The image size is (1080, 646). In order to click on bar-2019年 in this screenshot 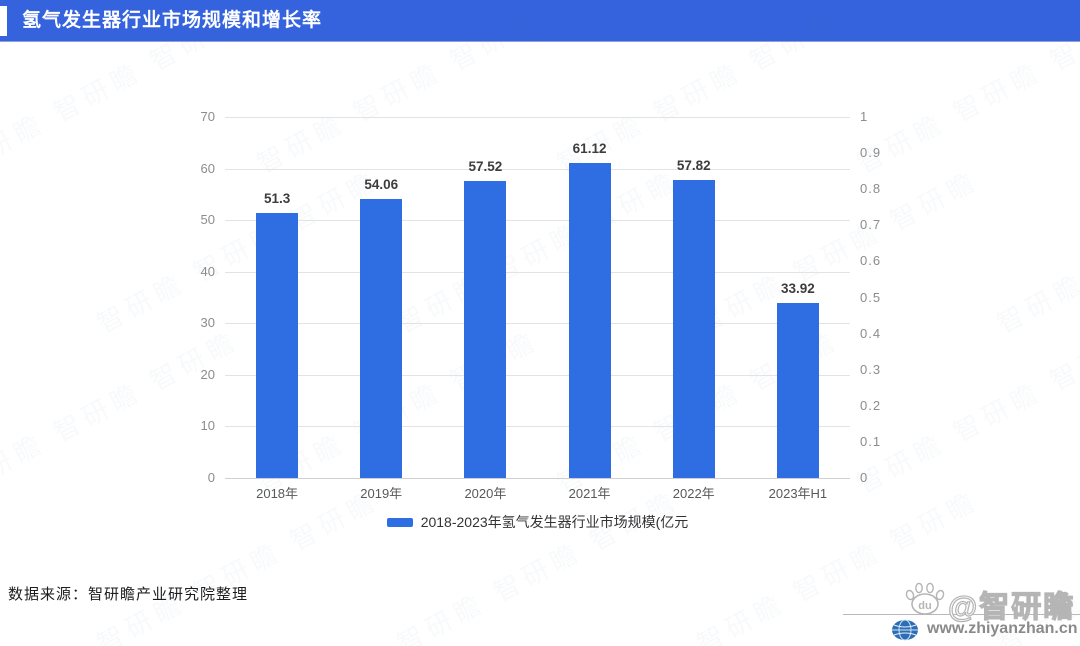, I will do `click(381, 338)`.